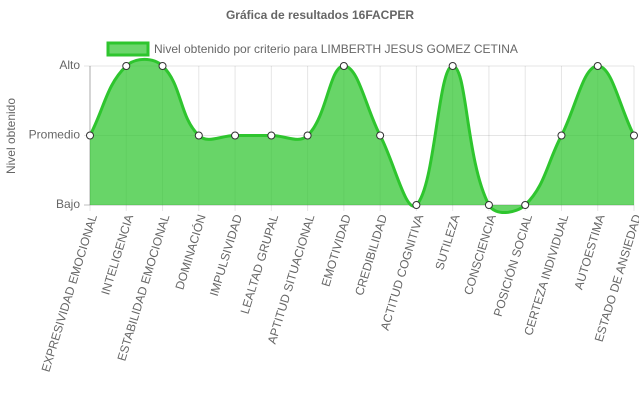 The width and height of the screenshot is (639, 411). What do you see at coordinates (447, 242) in the screenshot?
I see `x-tick-label: SUTILEZA` at bounding box center [447, 242].